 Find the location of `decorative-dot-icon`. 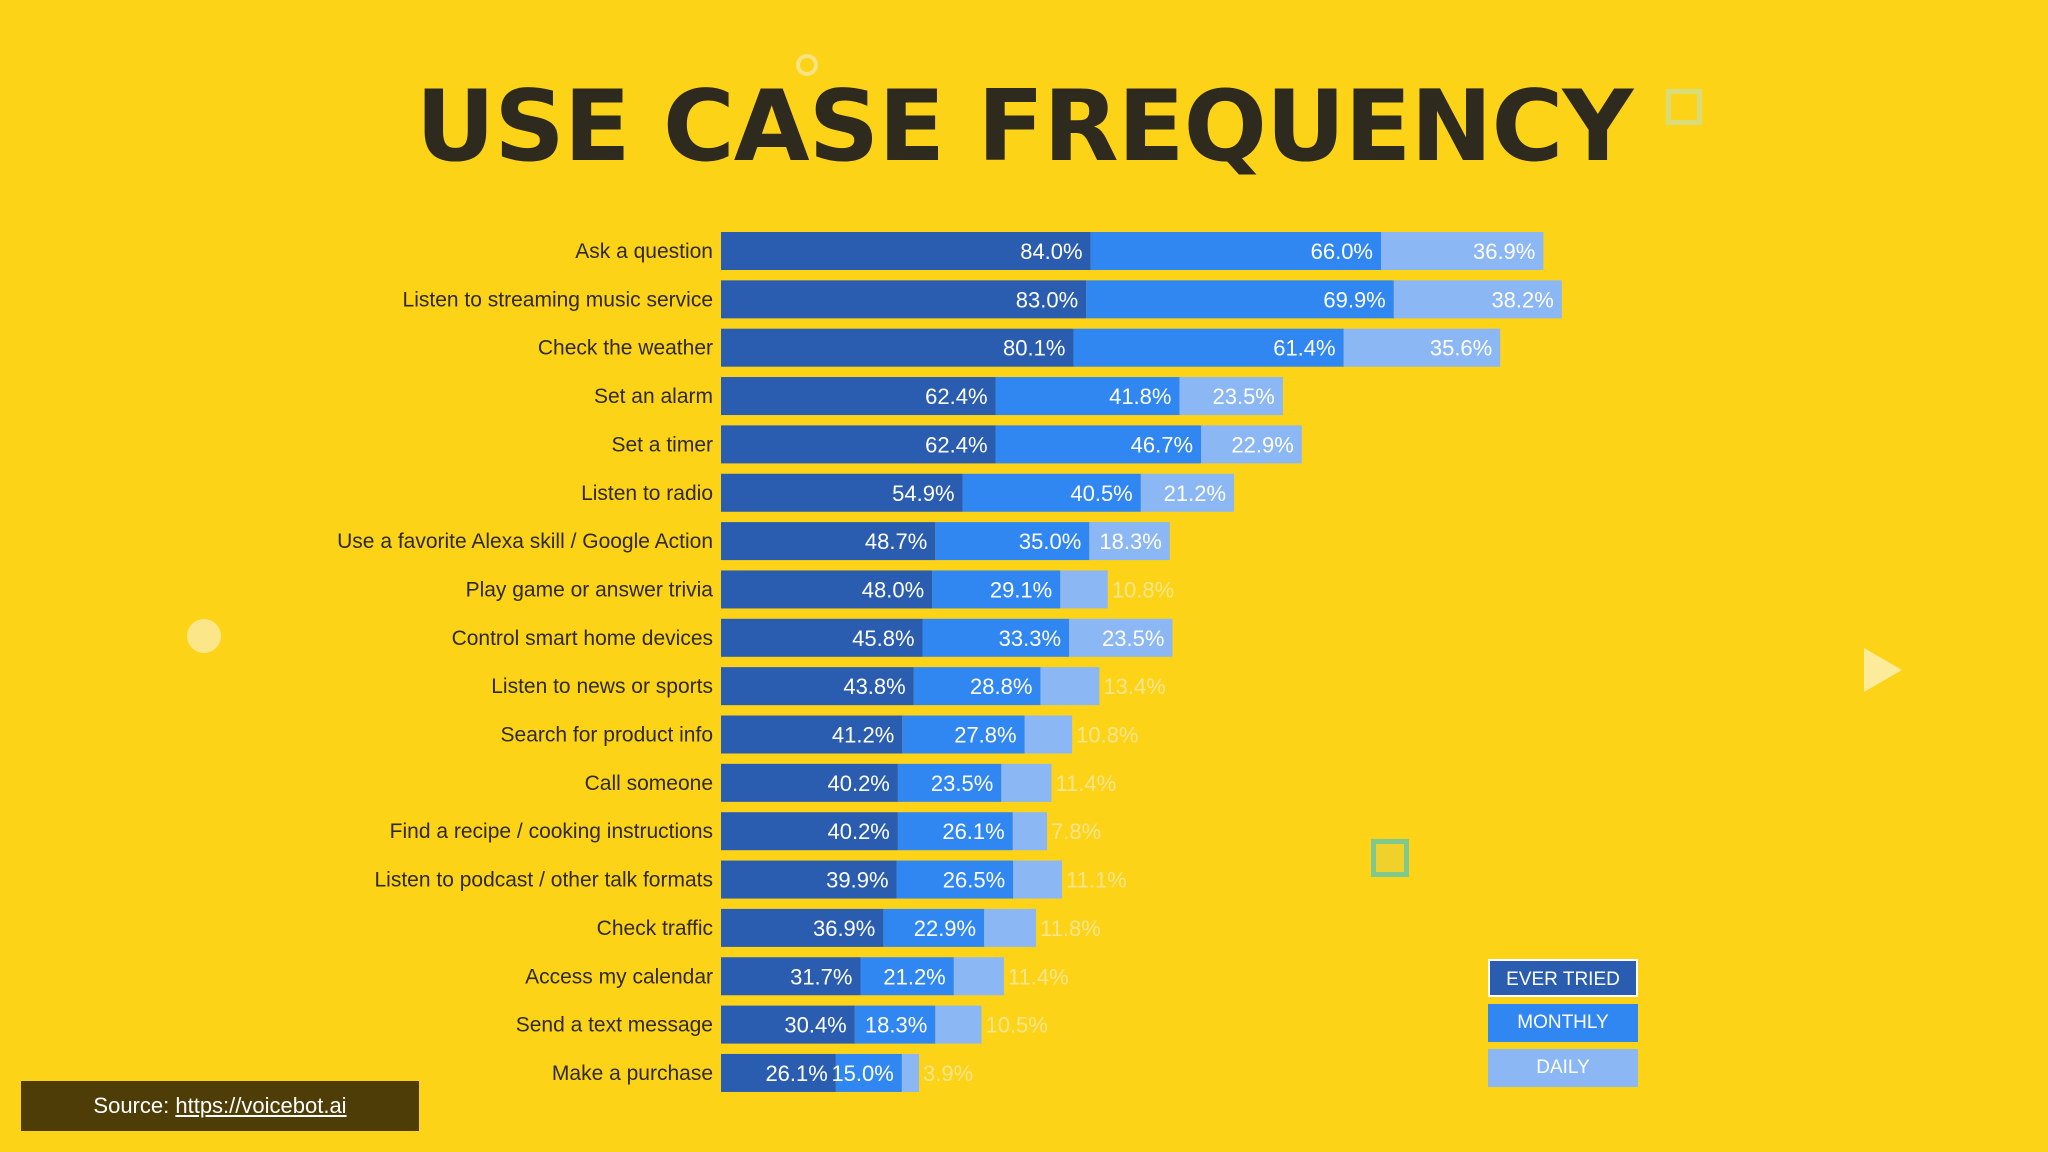

decorative-dot-icon is located at coordinates (204, 636).